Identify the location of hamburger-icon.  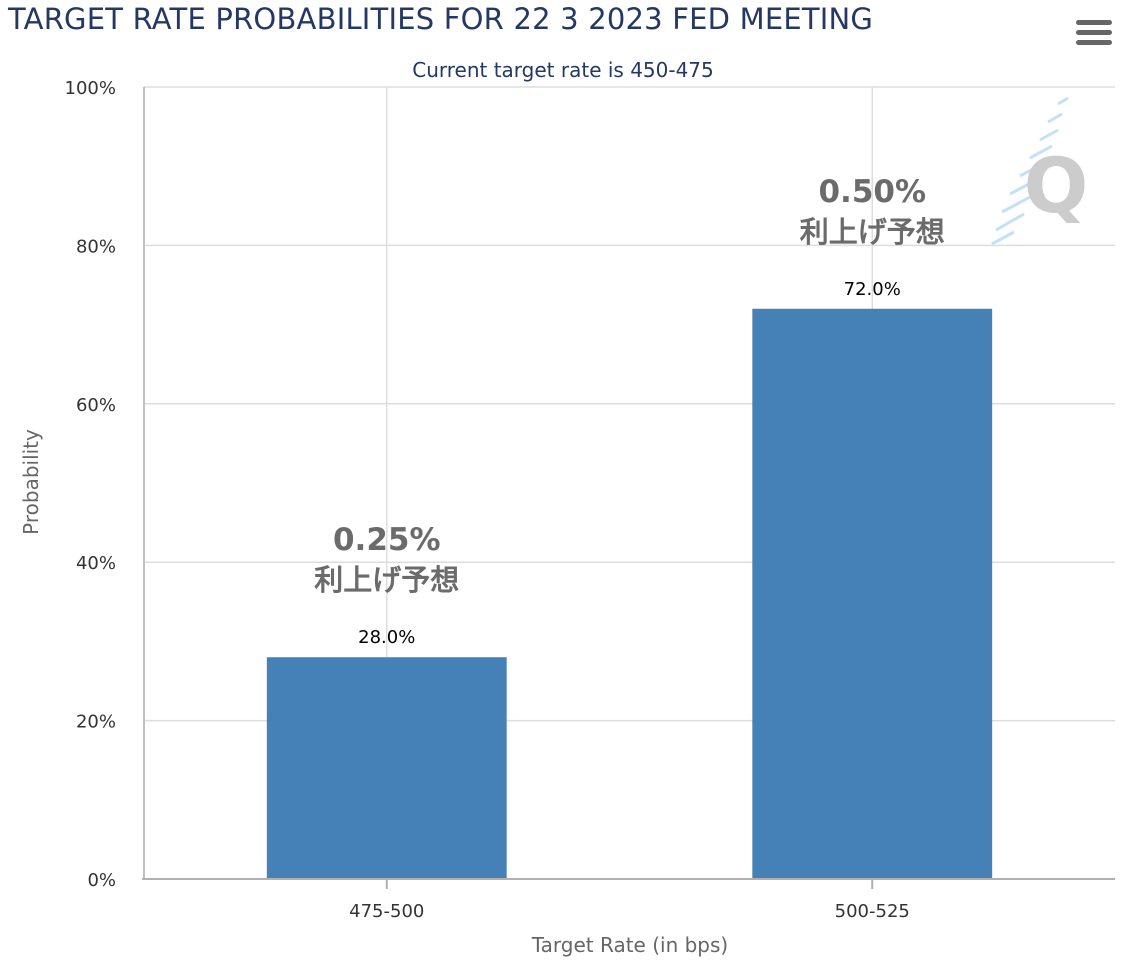
(1094, 33).